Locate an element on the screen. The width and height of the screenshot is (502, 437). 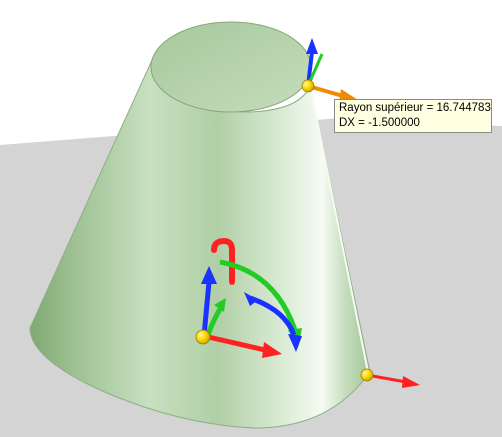
rotate-red-handle is located at coordinates (223, 261).